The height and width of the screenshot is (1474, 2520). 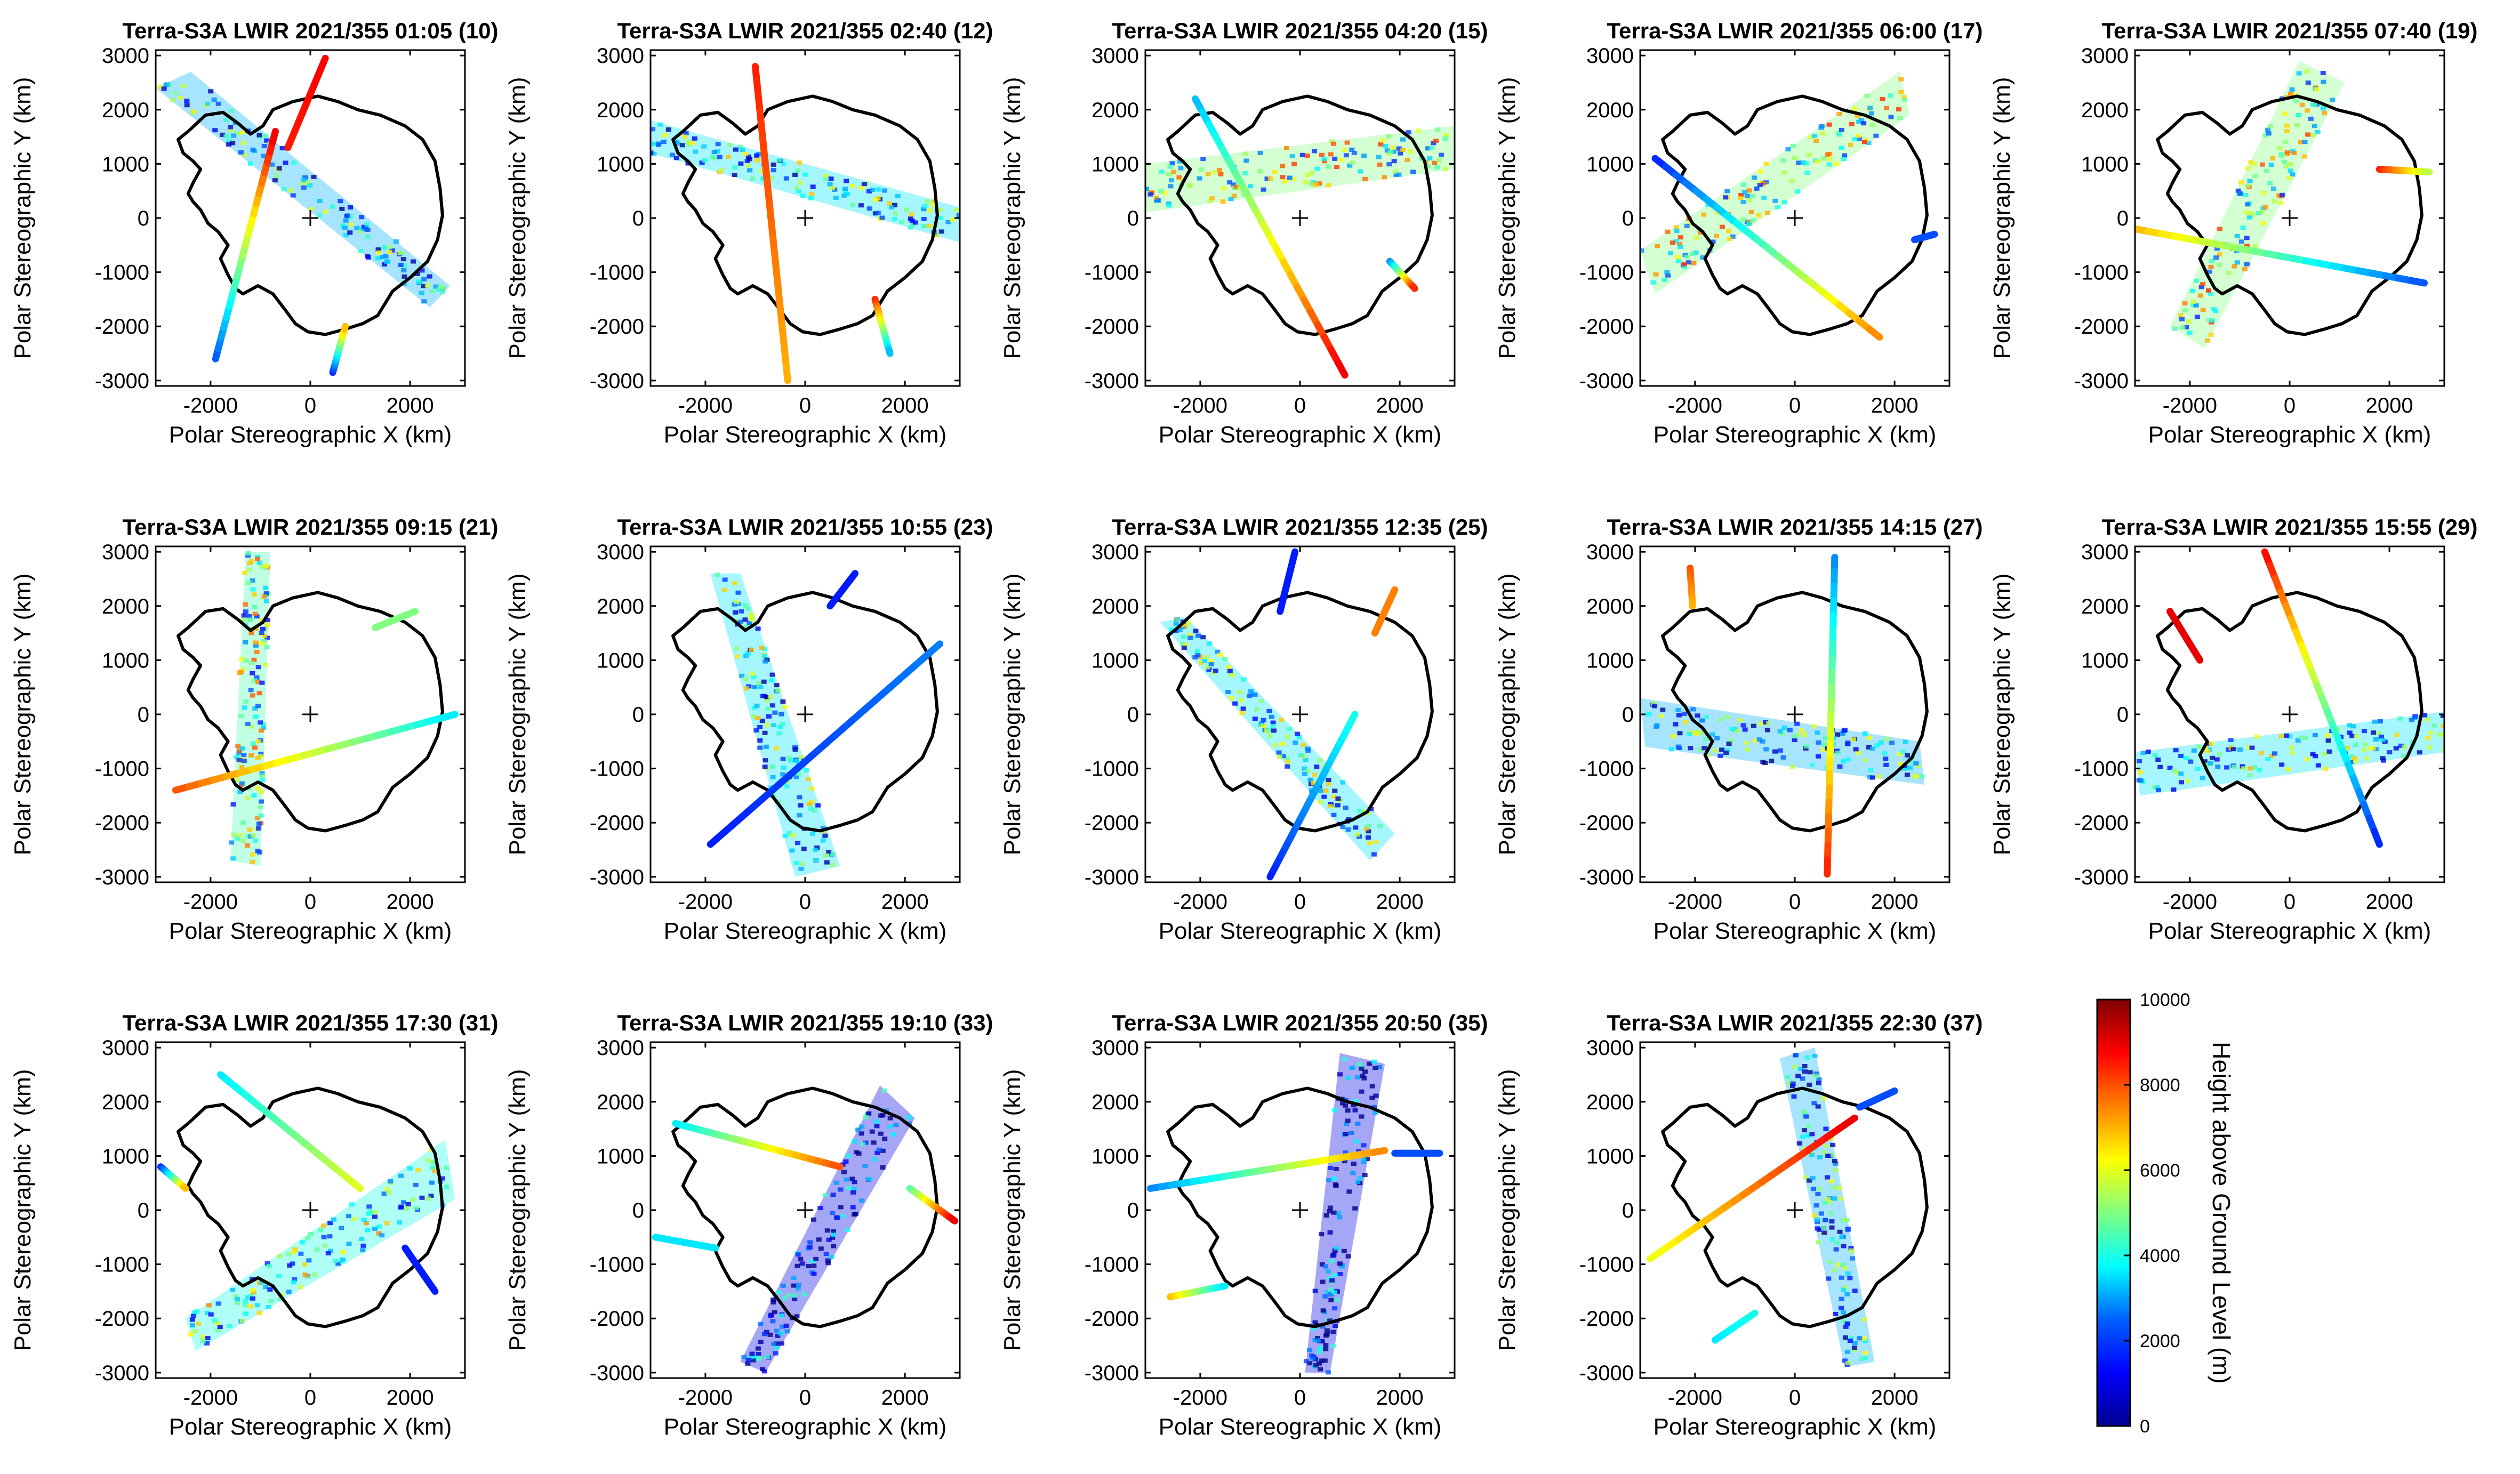 What do you see at coordinates (1795, 30) in the screenshot?
I see `panel-title: Terra-S3A LWIR 2021/355 06:00 (17)` at bounding box center [1795, 30].